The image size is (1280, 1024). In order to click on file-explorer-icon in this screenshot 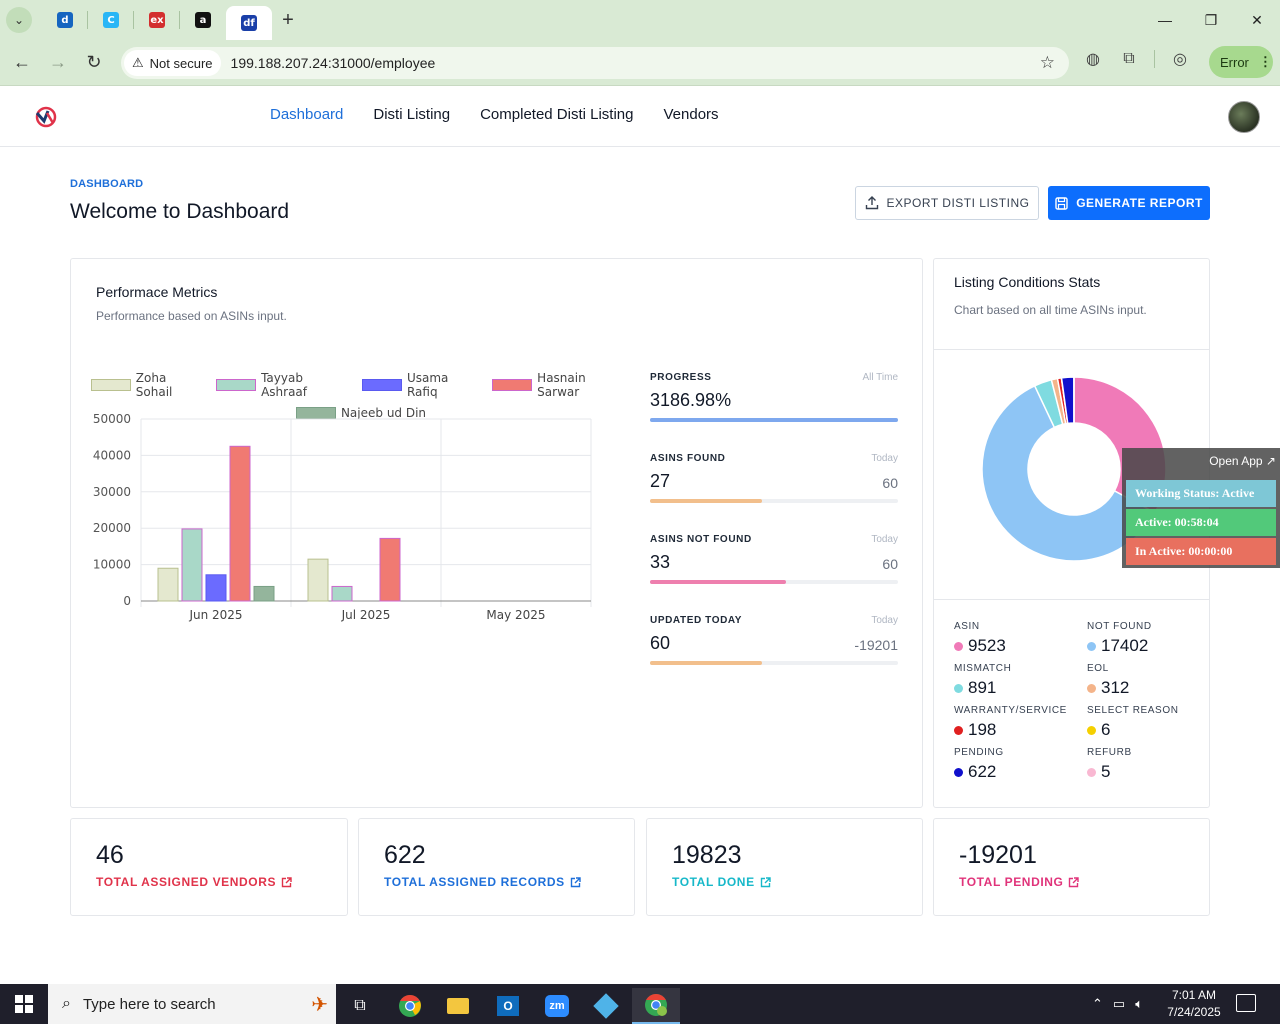, I will do `click(458, 1006)`.